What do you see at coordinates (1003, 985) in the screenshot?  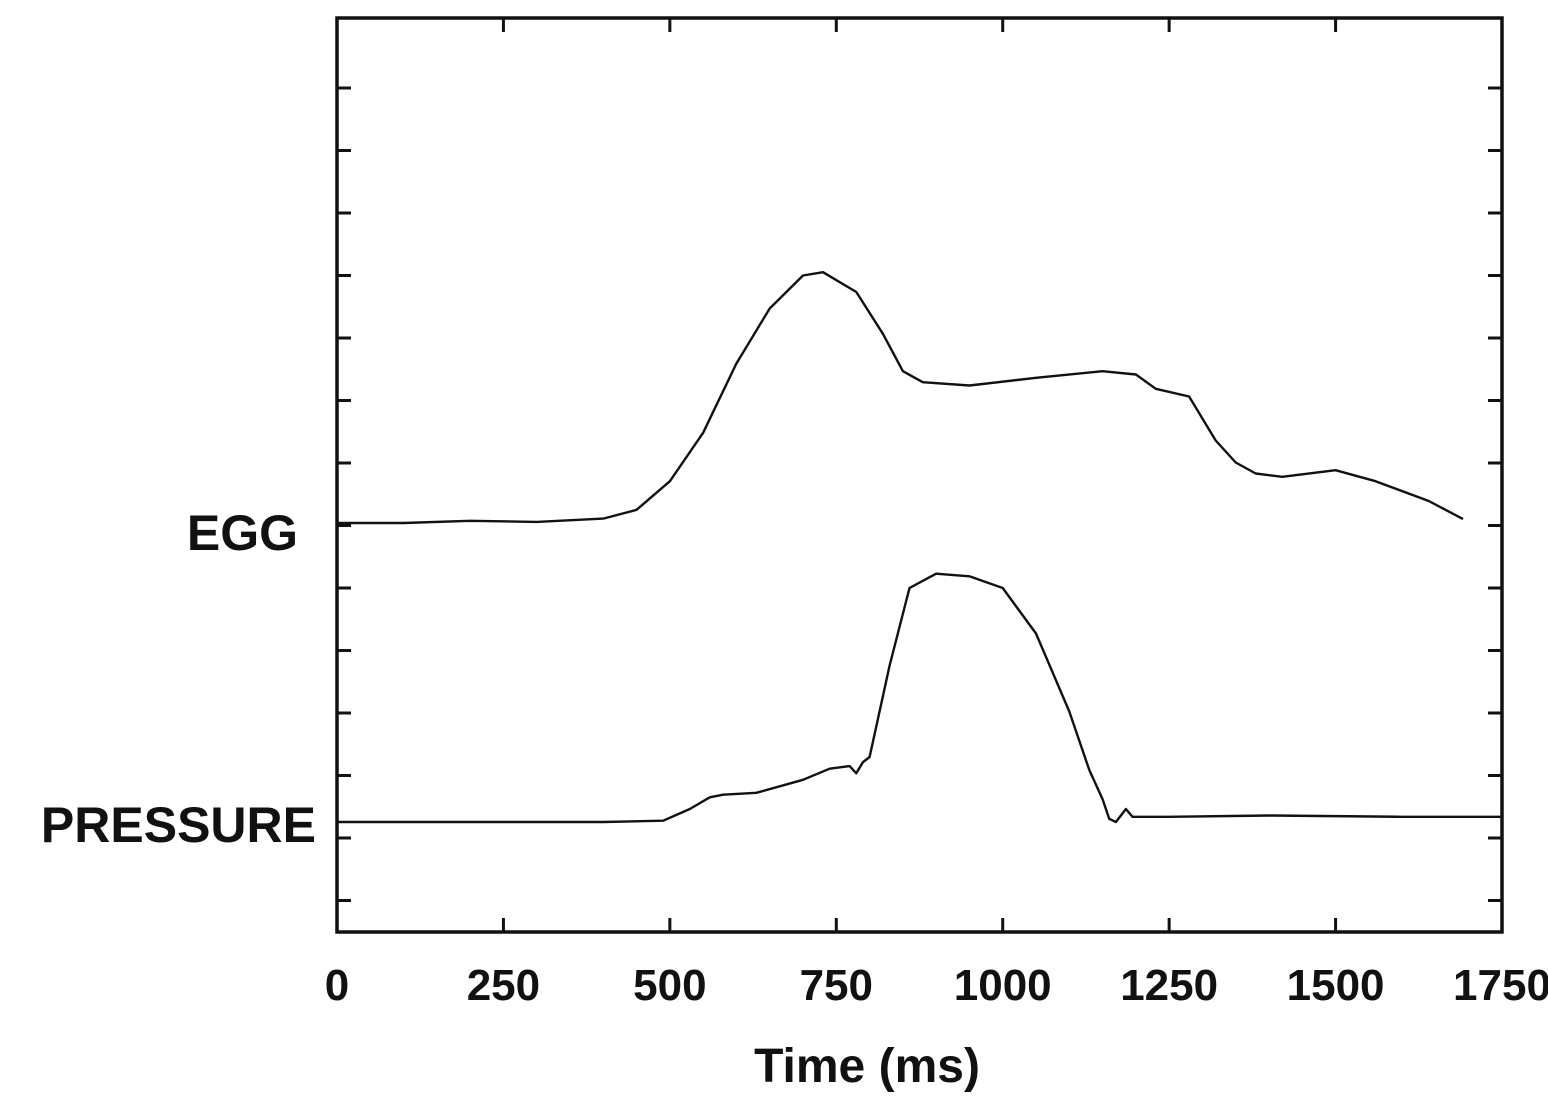 I see `x-tick-label: 1000` at bounding box center [1003, 985].